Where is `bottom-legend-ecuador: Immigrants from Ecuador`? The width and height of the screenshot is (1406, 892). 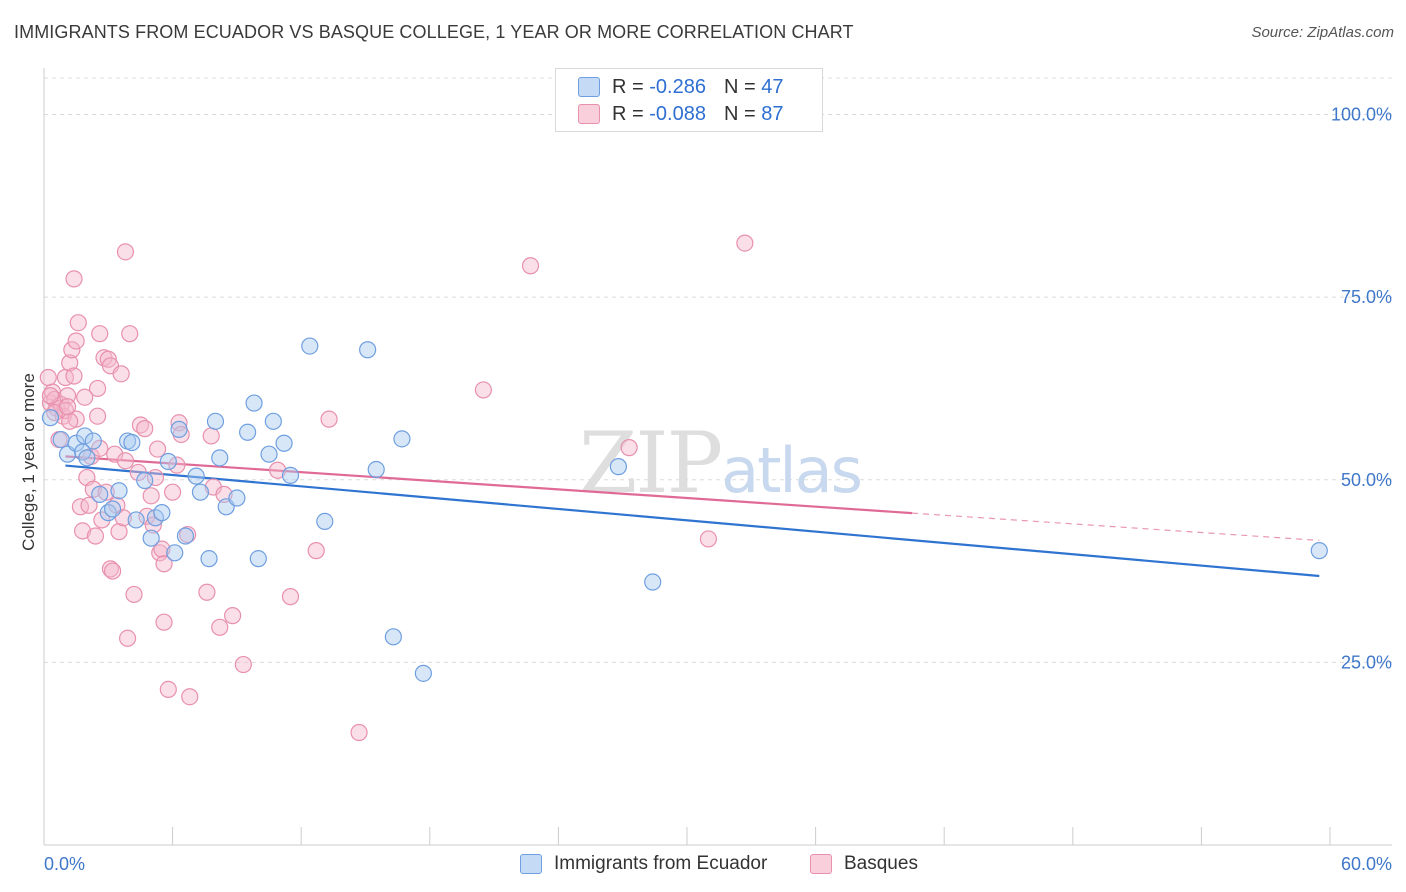
bottom-legend-ecuador: Immigrants from Ecuador is located at coordinates (643, 864).